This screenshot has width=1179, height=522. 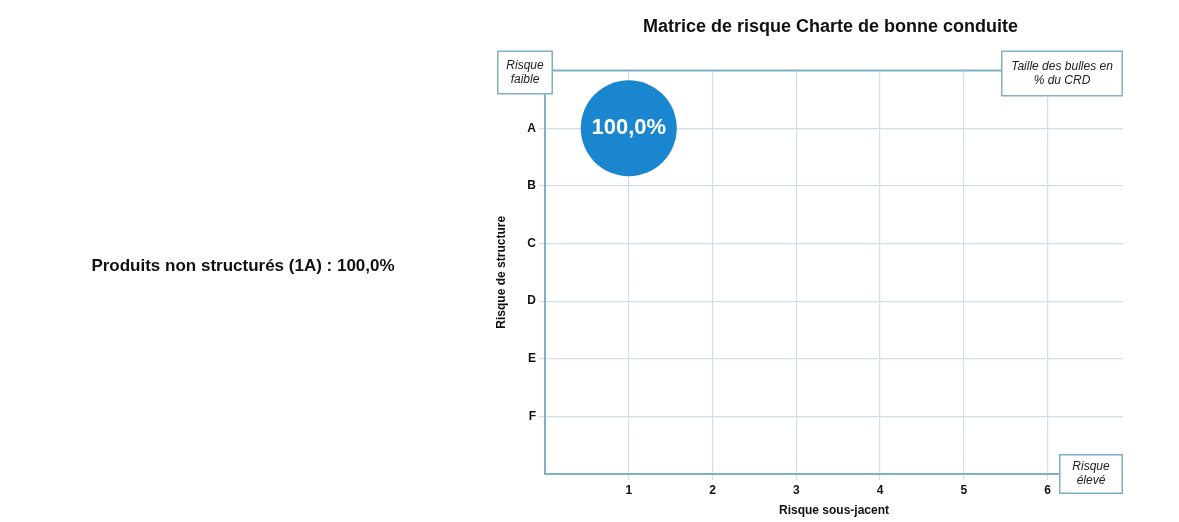 I want to click on x-tick-label: 3, so click(x=796, y=489).